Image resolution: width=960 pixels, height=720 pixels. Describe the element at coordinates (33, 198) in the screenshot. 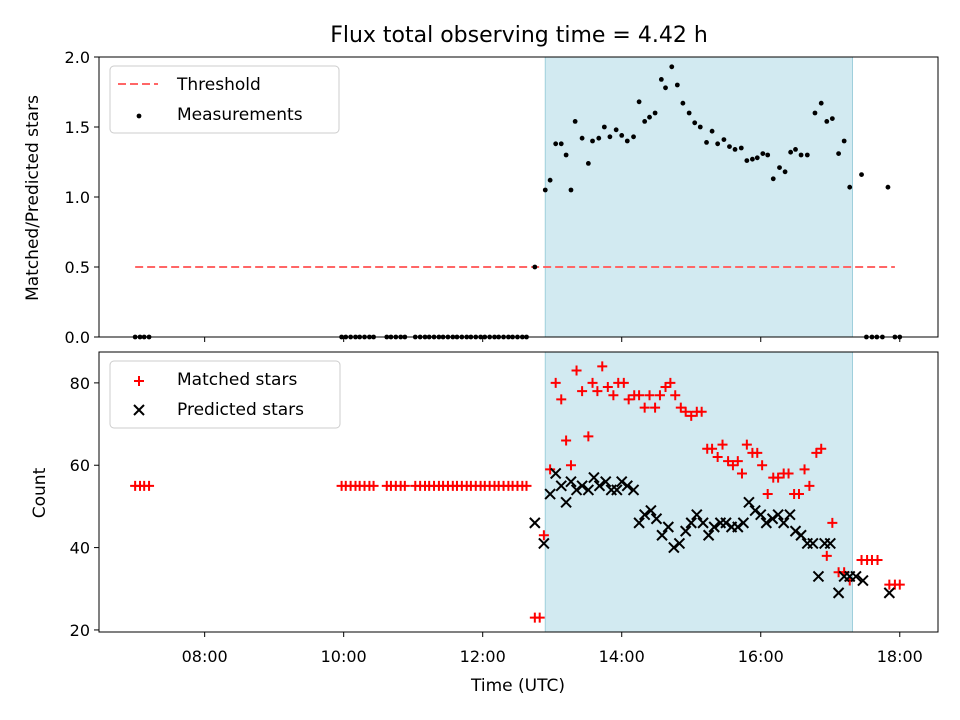

I see `top-y-axis-label: Matched/Predicted stars` at that location.